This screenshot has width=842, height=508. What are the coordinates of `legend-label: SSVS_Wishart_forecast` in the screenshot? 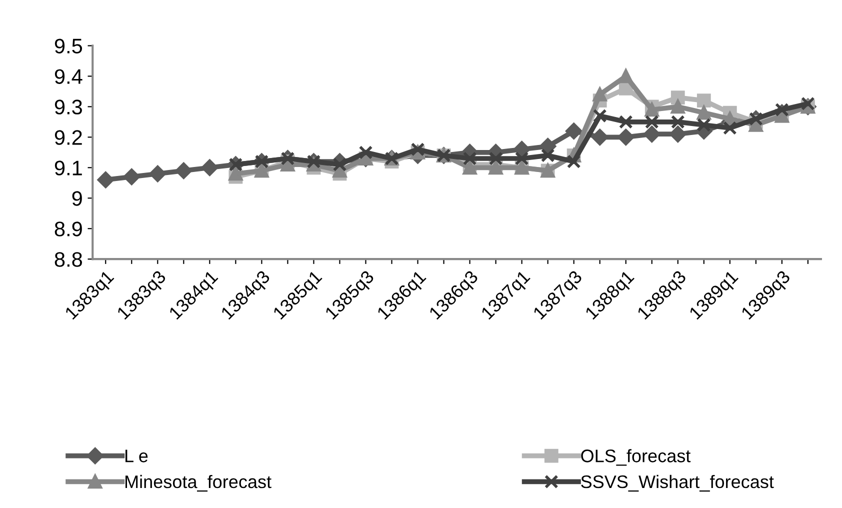 It's located at (677, 483).